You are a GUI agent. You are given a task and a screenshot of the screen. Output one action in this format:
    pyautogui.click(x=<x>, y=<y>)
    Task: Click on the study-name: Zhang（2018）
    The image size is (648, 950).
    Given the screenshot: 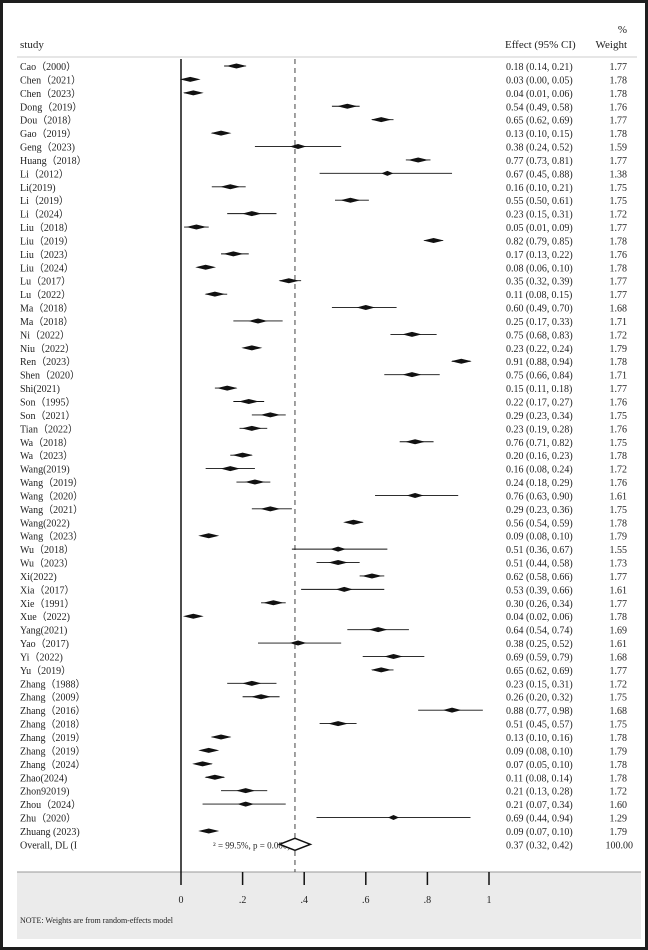 What is the action you would take?
    pyautogui.click(x=53, y=725)
    